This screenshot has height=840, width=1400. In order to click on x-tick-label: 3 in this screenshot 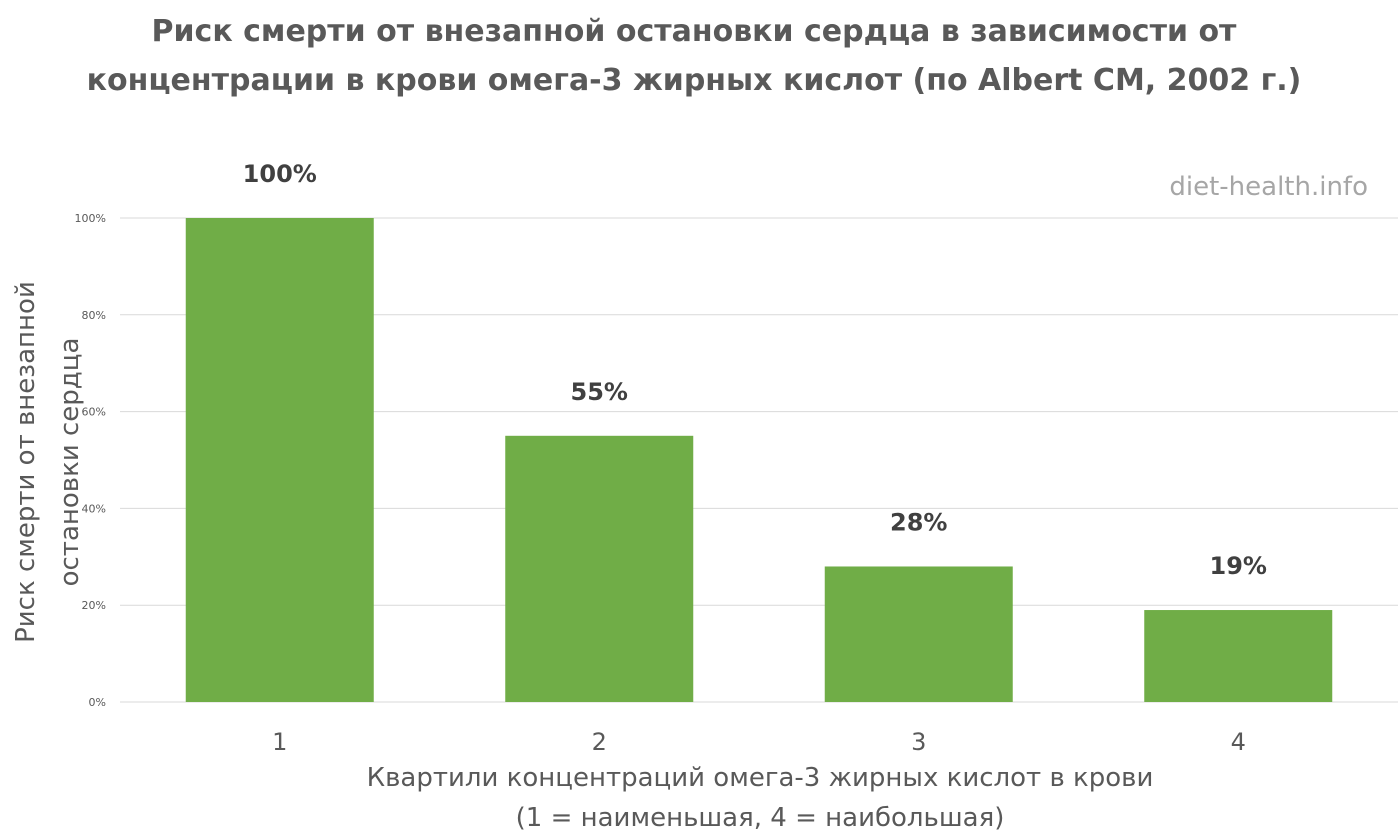, I will do `click(918, 742)`.